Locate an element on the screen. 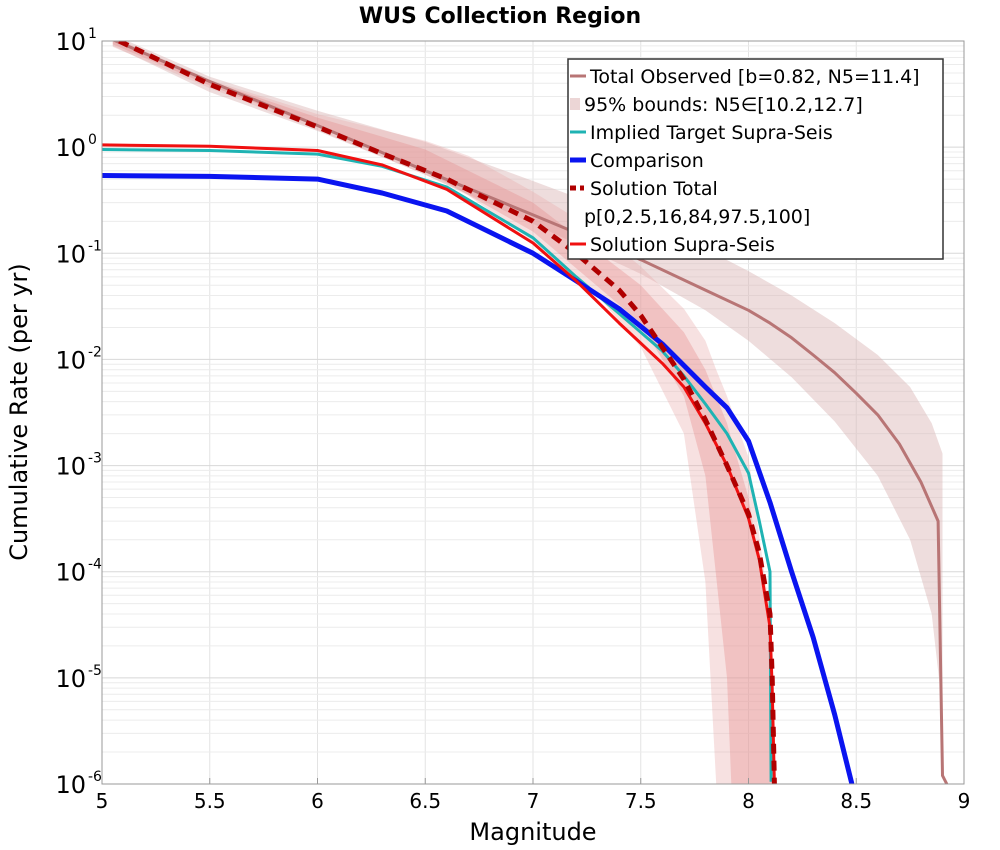 This screenshot has width=1000, height=850. x-tick-label: 5 is located at coordinates (102, 801).